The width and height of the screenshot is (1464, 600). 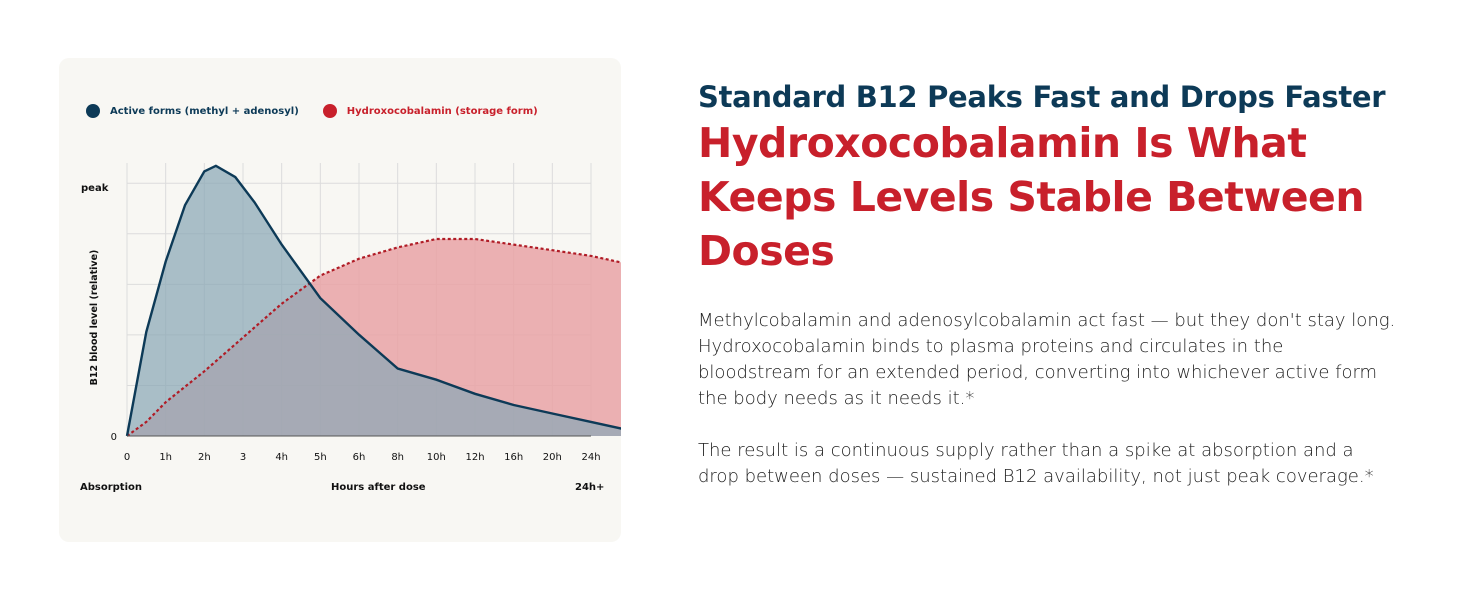 I want to click on y-tick-label-peak: peak, so click(x=95, y=188).